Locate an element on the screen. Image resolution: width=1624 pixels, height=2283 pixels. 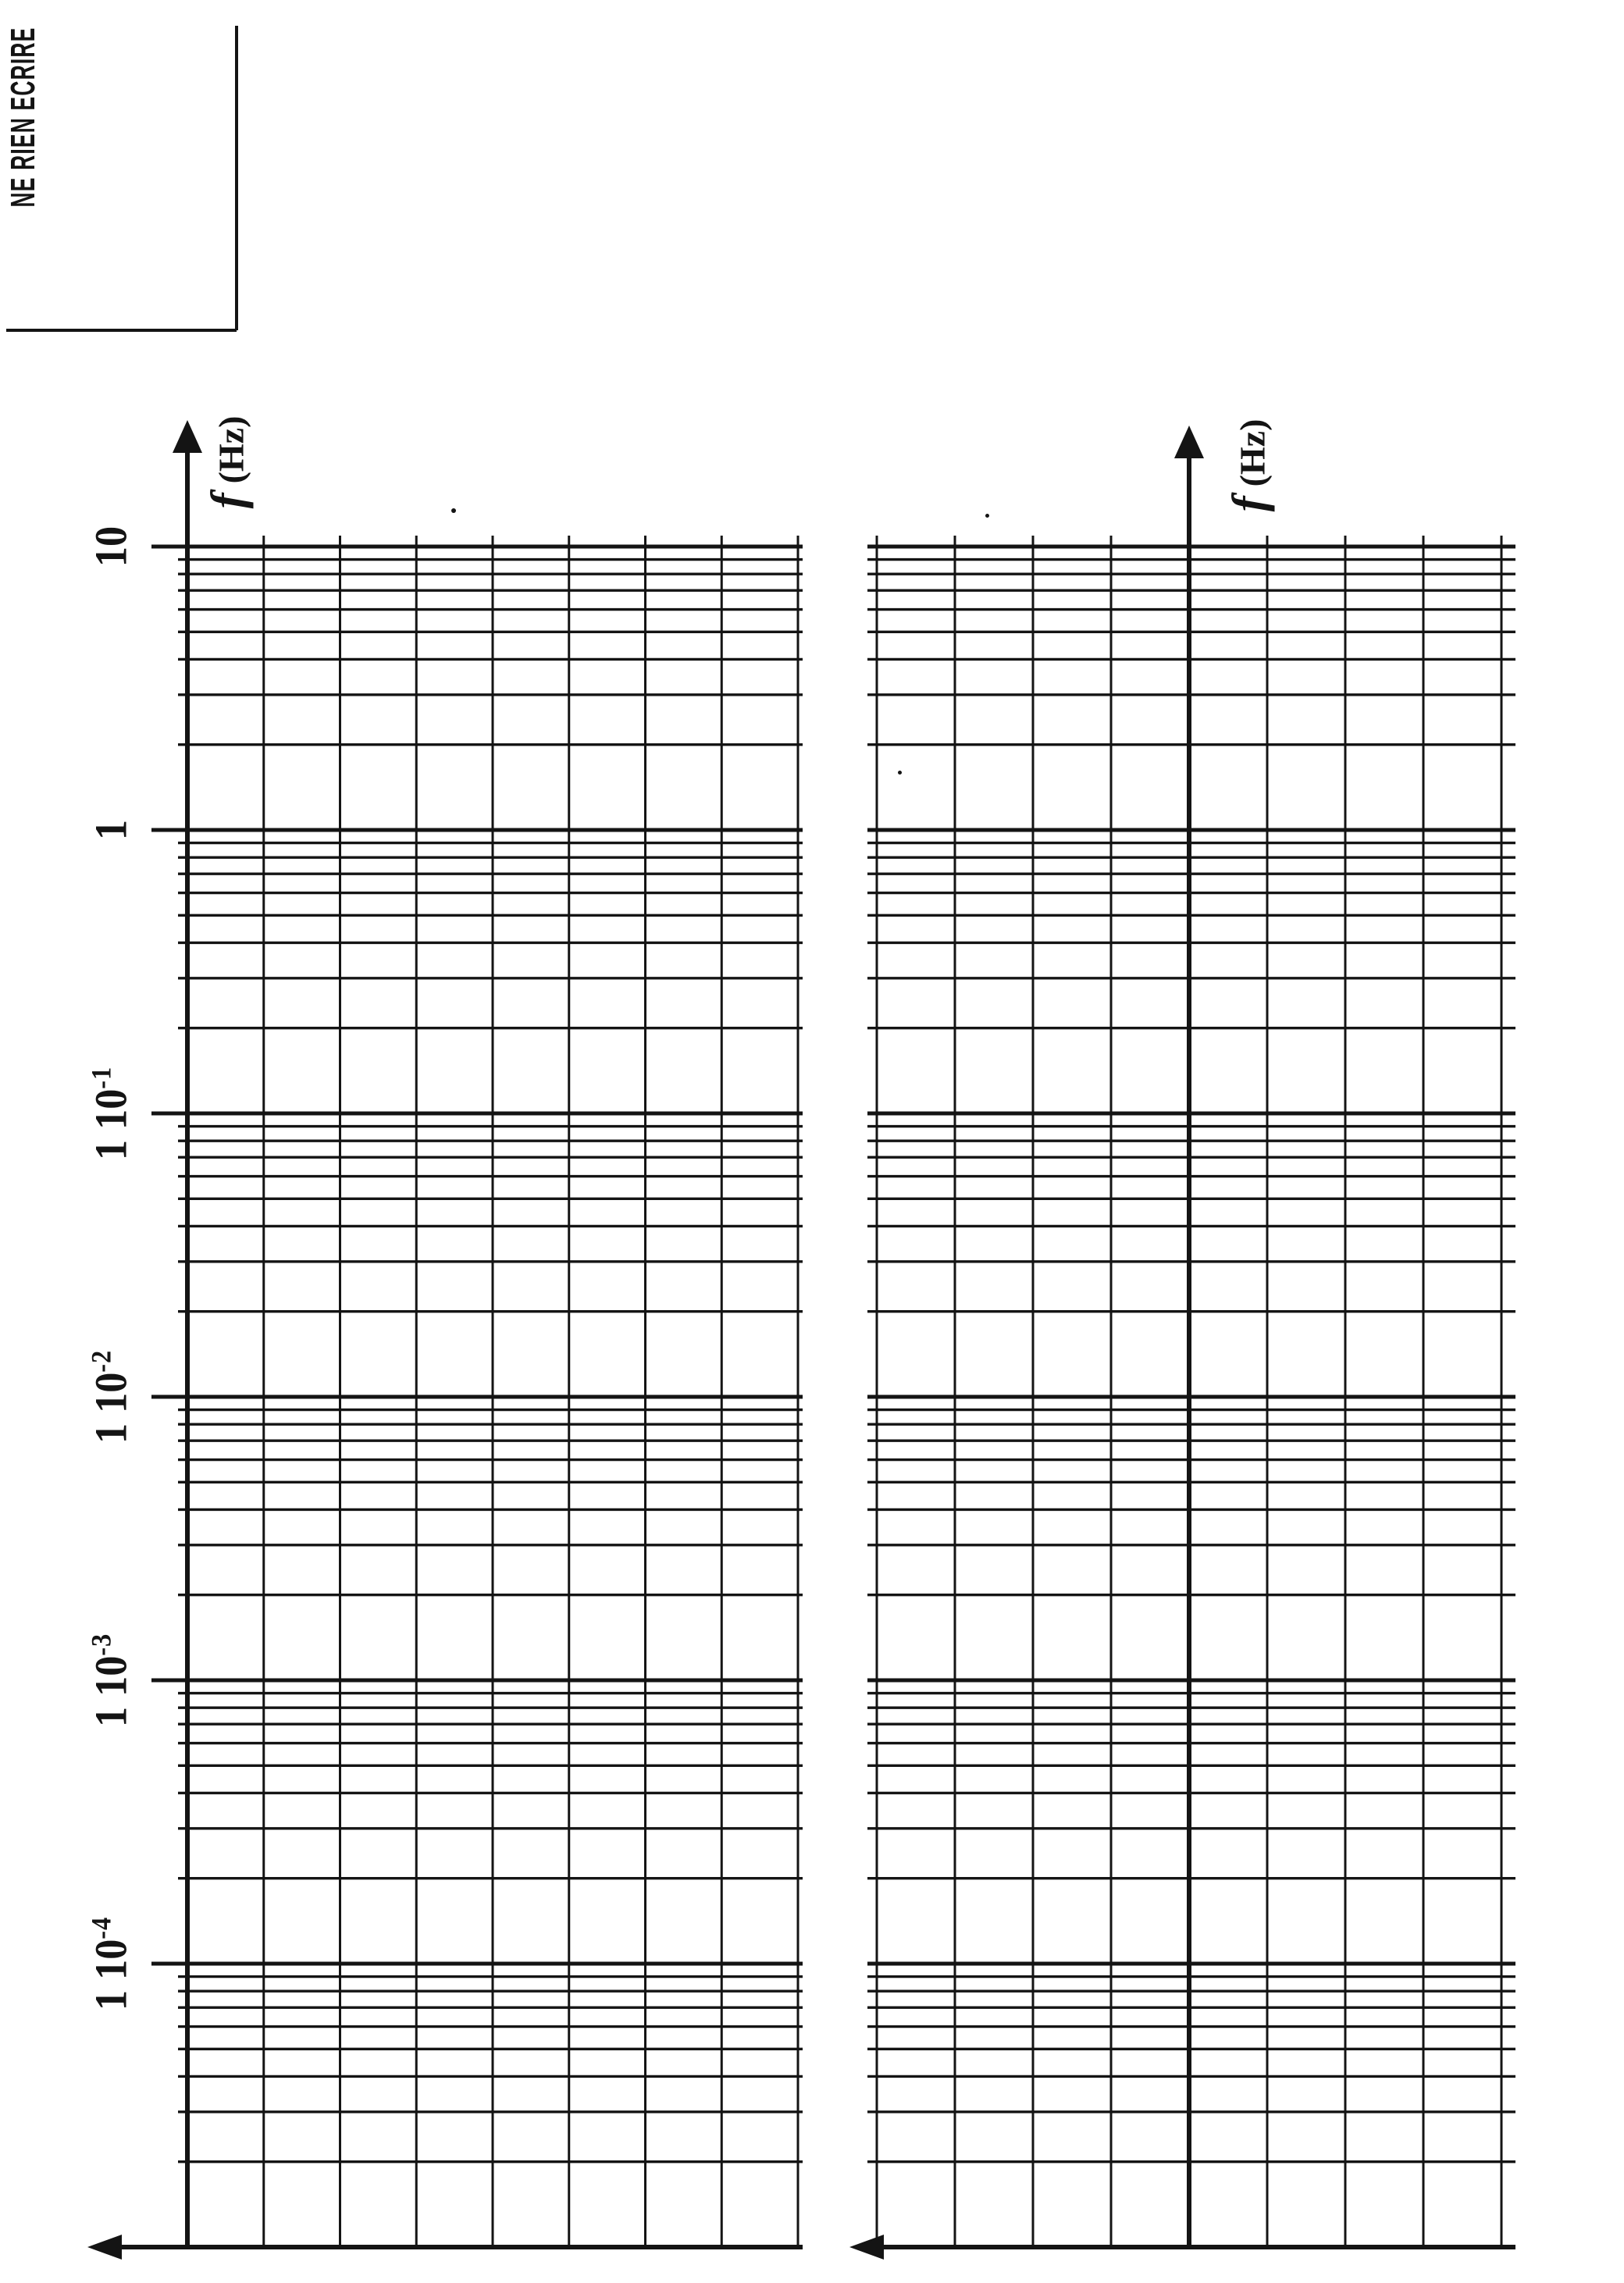
y-tick-label: 1 10-4 is located at coordinates (111, 1963).